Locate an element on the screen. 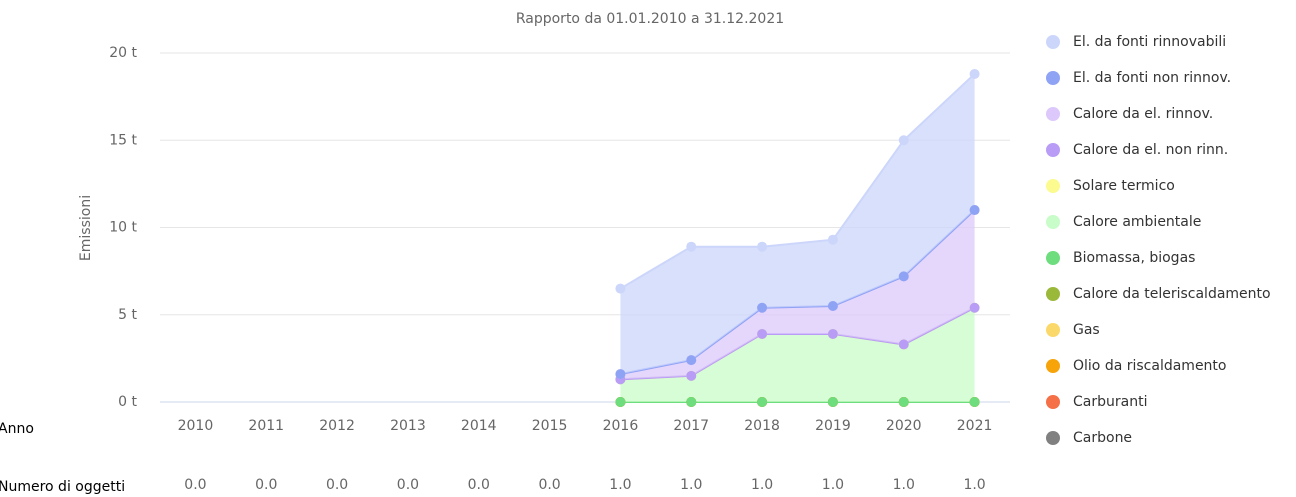  x-tick-label: 2015 is located at coordinates (550, 426).